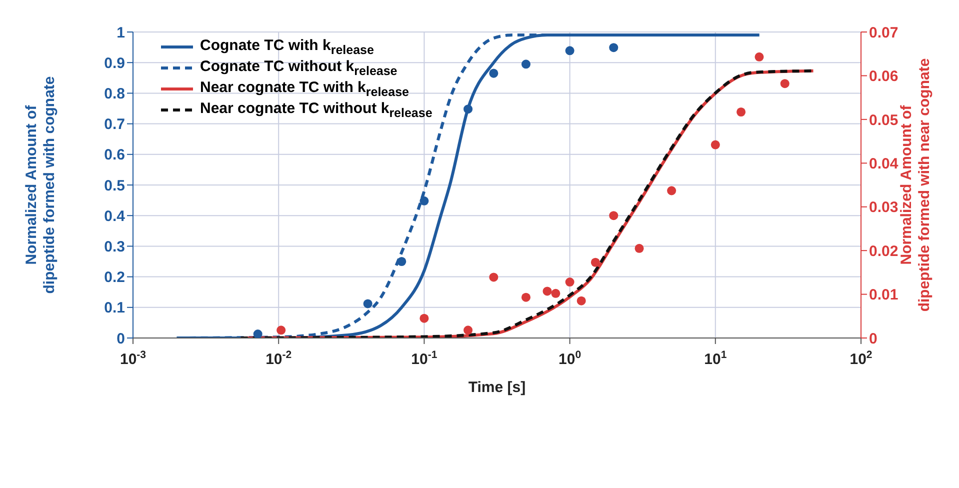 This screenshot has height=488, width=959. Describe the element at coordinates (133, 358) in the screenshot. I see `x-tick-label: 10$^{-3}$` at that location.